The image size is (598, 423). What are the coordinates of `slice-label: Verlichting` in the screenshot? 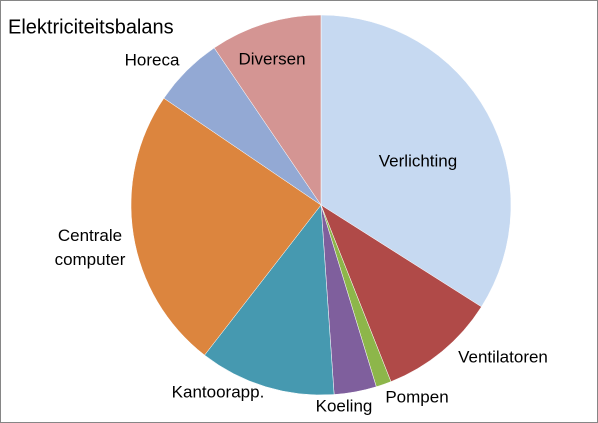 It's located at (418, 160).